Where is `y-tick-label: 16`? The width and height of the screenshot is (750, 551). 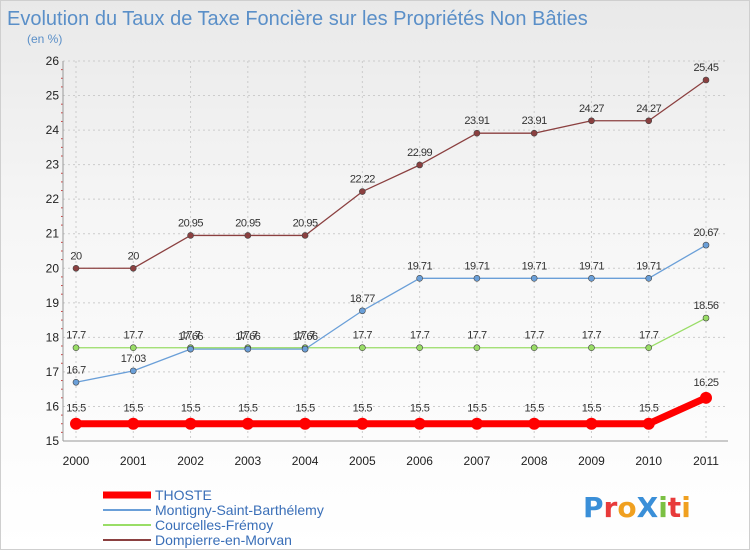
y-tick-label: 16 is located at coordinates (53, 406).